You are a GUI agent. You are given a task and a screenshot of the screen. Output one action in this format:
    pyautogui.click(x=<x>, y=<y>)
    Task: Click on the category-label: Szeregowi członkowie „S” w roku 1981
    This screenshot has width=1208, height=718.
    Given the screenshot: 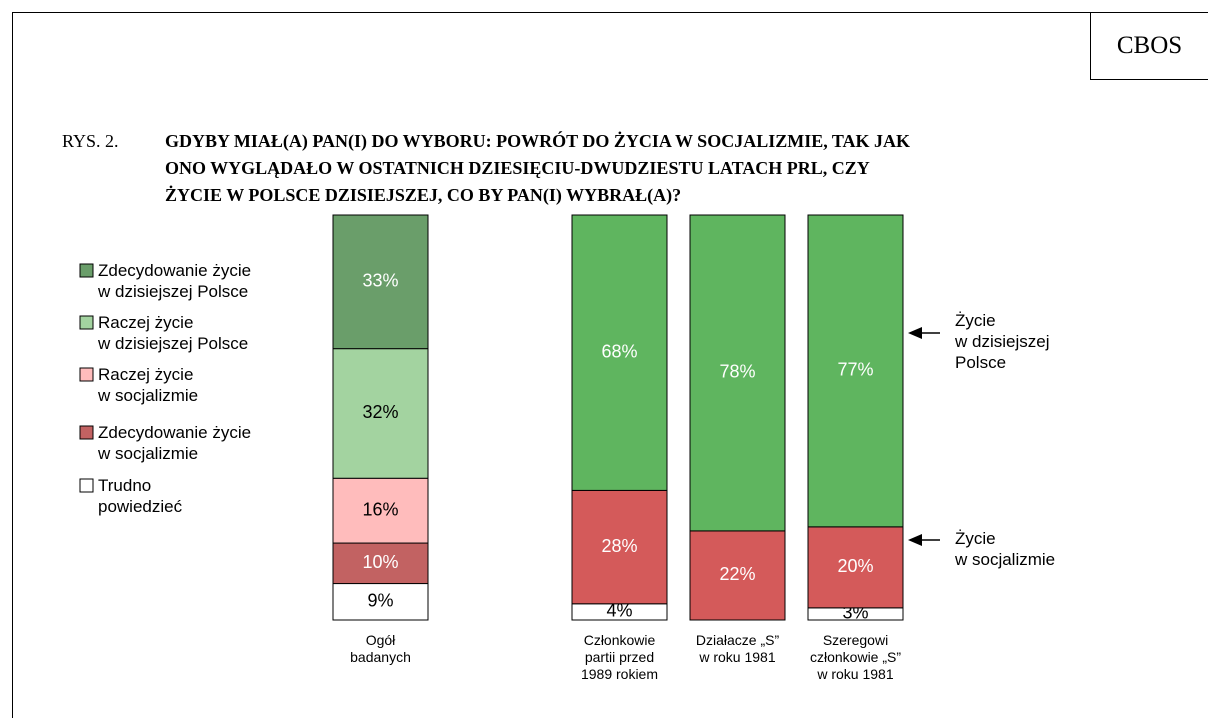 What is the action you would take?
    pyautogui.click(x=855, y=657)
    